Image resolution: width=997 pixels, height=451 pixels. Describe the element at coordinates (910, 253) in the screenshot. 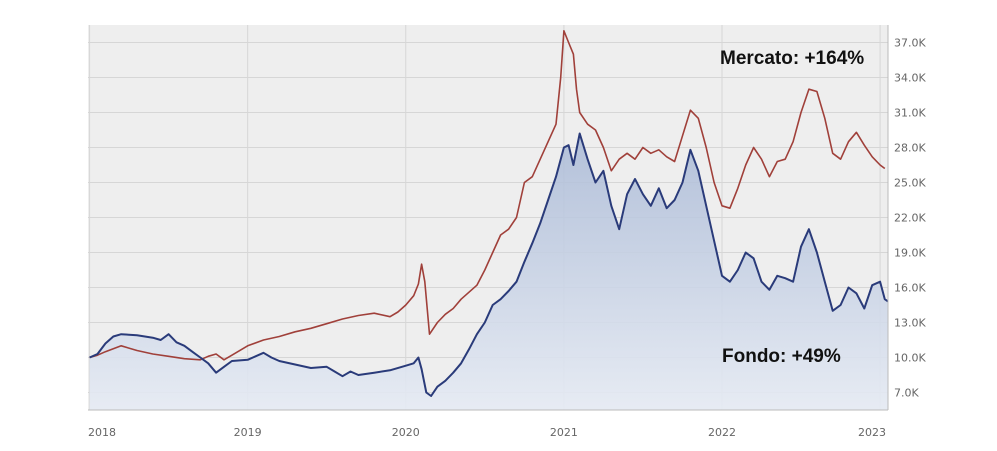

I see `y-tick-label: 19.0K` at that location.